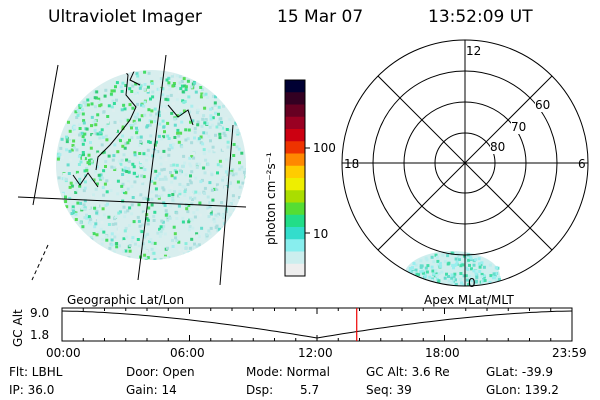  I want to click on info-dsp-value: 5.7, so click(310, 390).